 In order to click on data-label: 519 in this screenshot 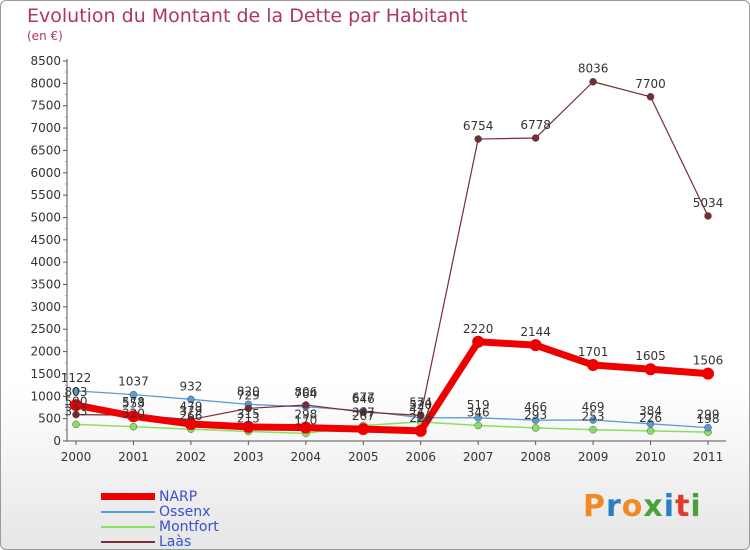, I will do `click(478, 405)`.